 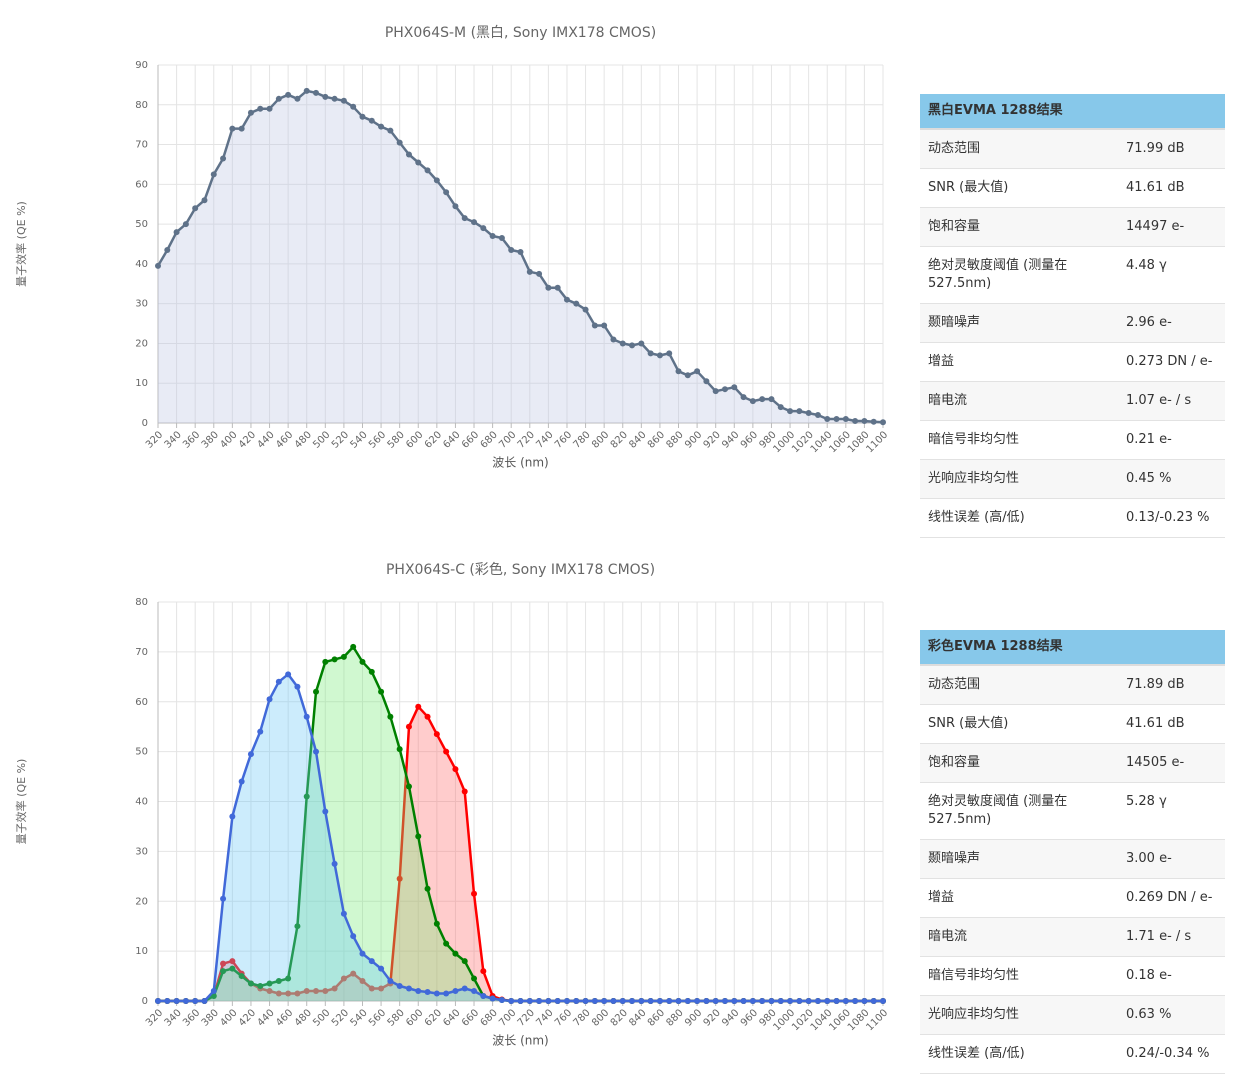 I want to click on x-tick-label: 600, so click(x=414, y=439).